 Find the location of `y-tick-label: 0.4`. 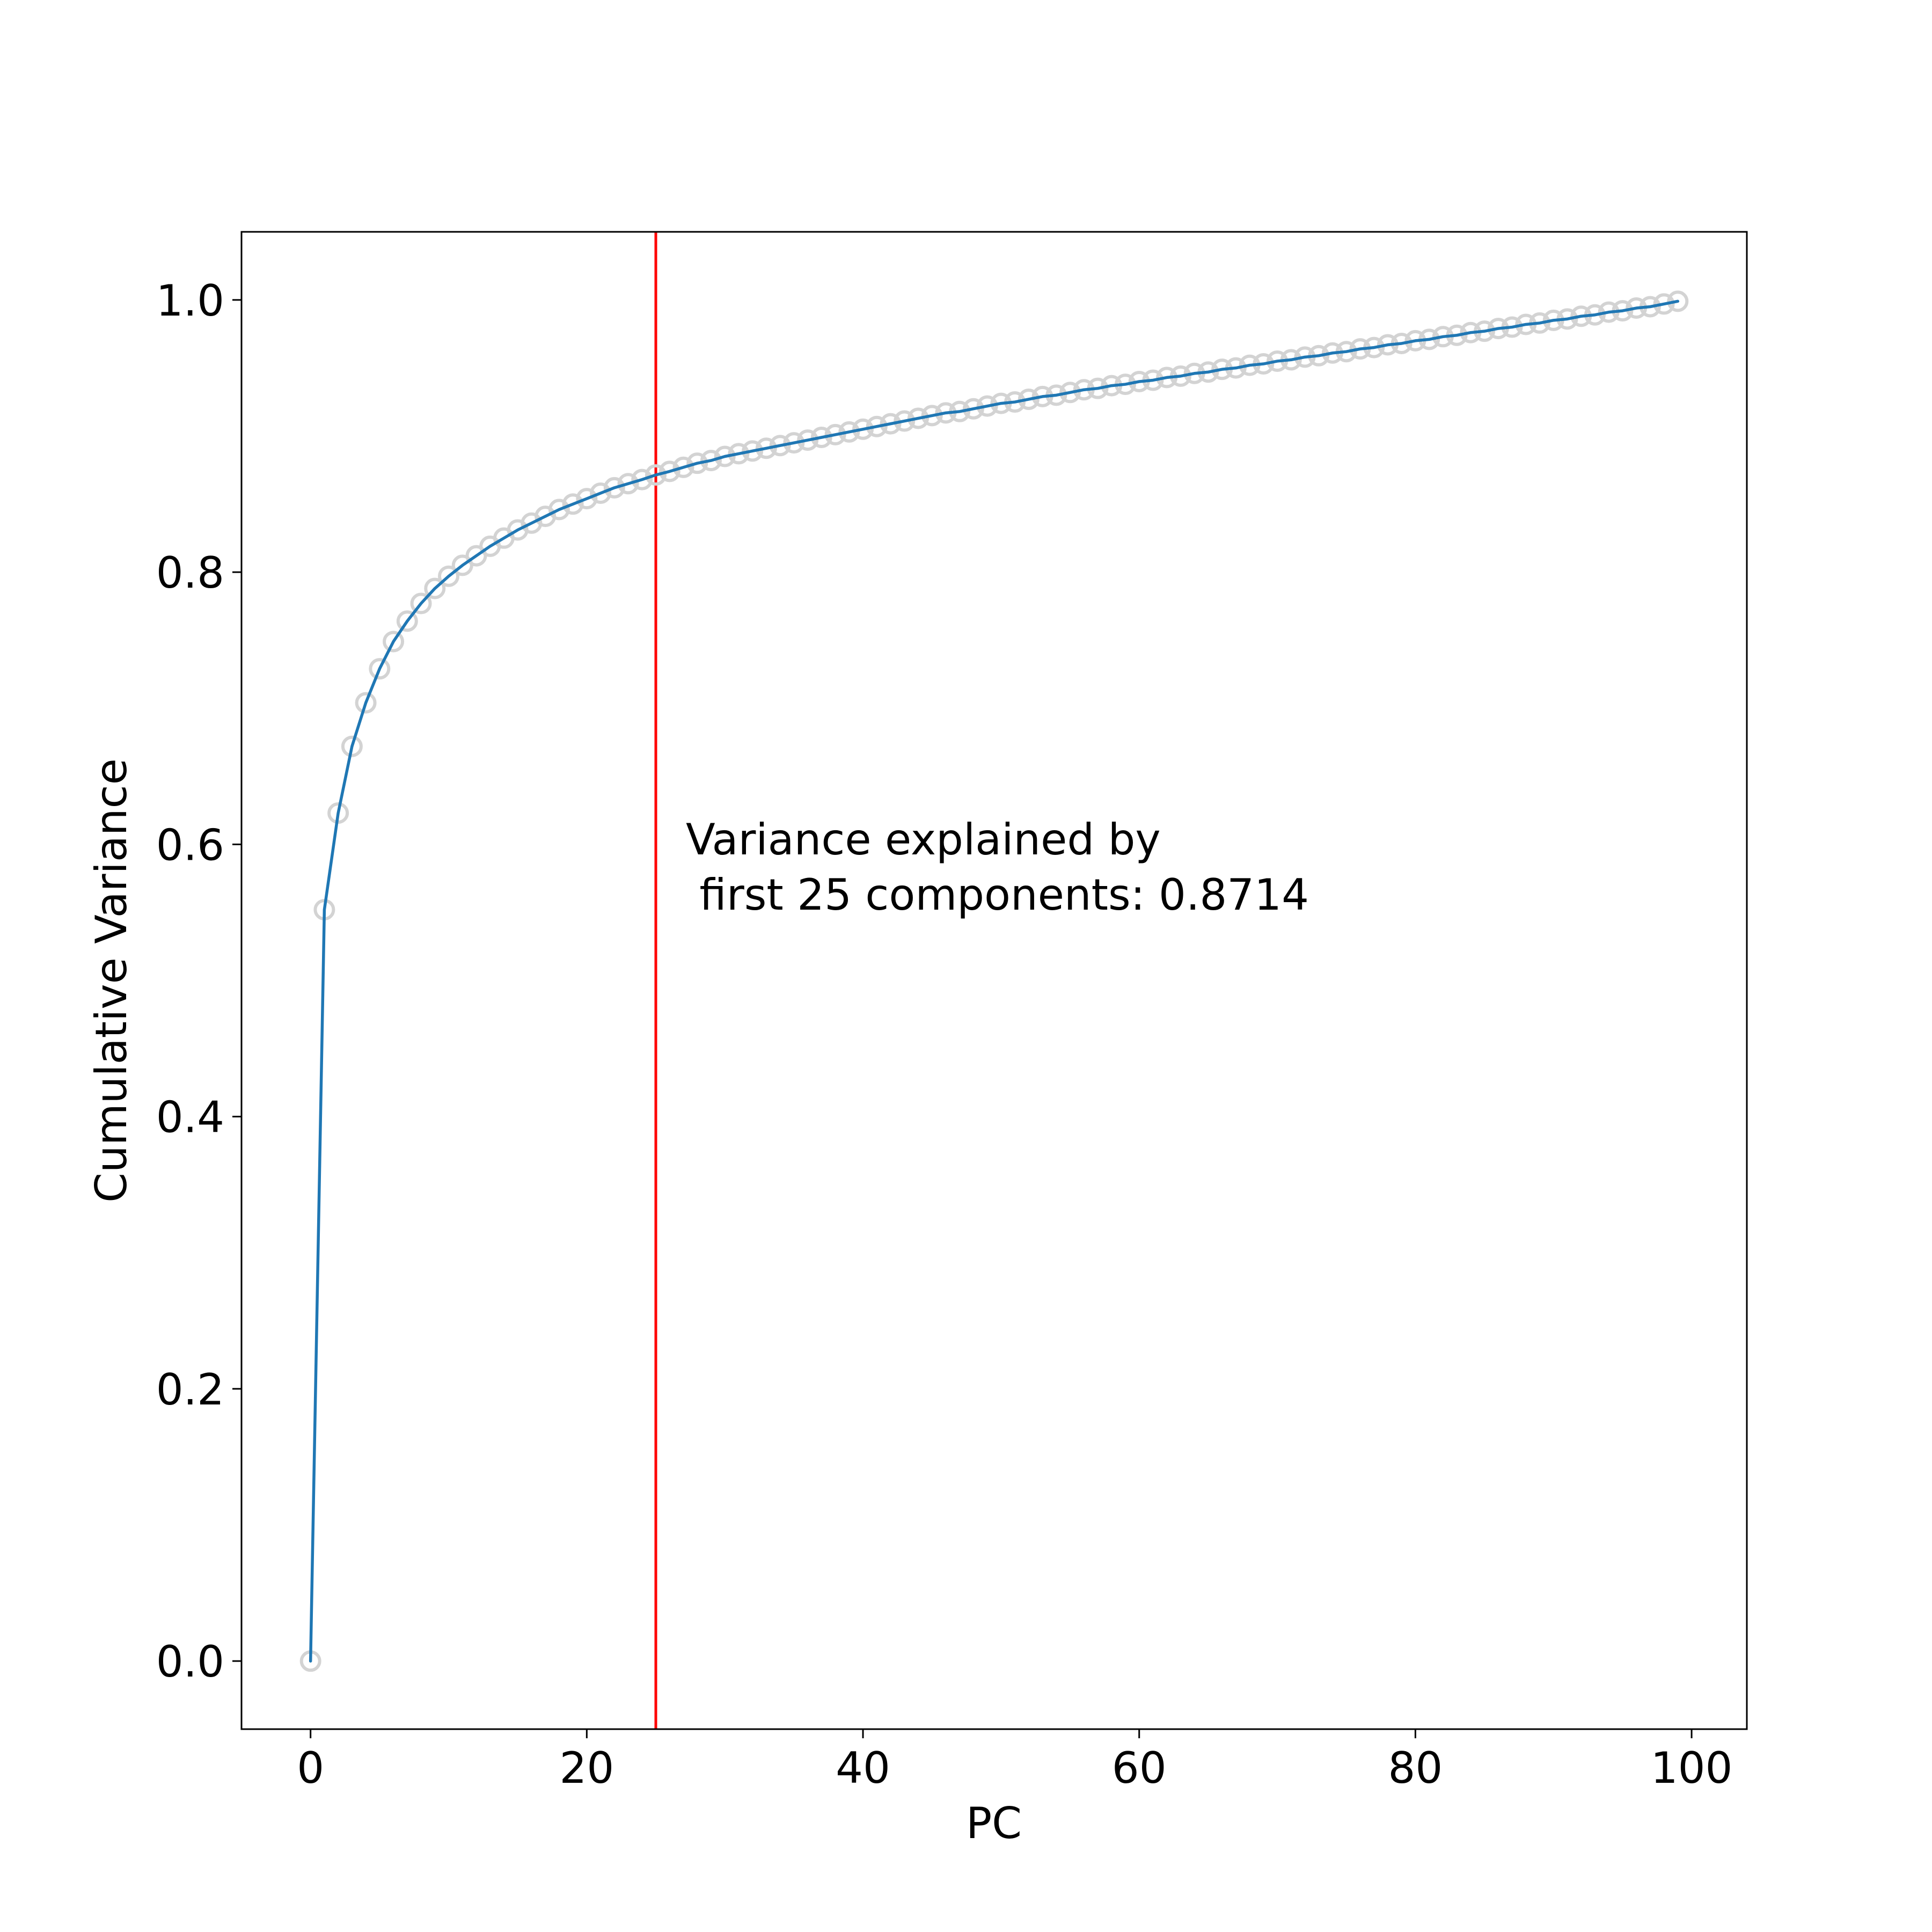

y-tick-label: 0.4 is located at coordinates (190, 1118).